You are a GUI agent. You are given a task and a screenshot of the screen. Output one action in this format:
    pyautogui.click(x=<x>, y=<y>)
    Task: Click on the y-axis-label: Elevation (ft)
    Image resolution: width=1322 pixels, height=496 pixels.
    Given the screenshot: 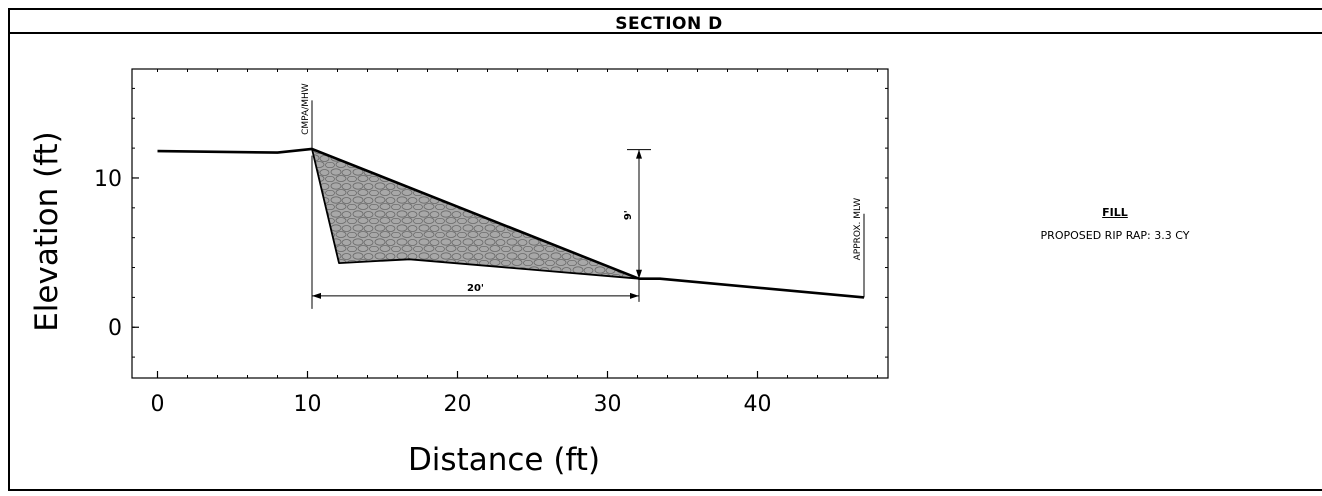 What is the action you would take?
    pyautogui.click(x=47, y=231)
    